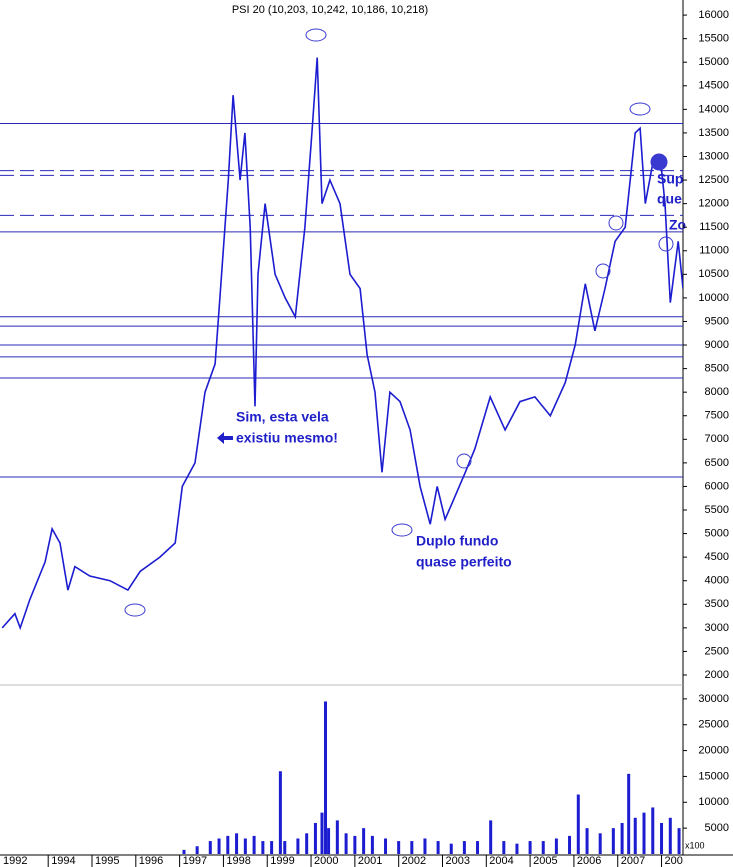 The image size is (733, 867). Describe the element at coordinates (330, 10) in the screenshot. I see `chart-title: PSI 20 (10,203, 10,242, 10,186, 10,218)` at that location.